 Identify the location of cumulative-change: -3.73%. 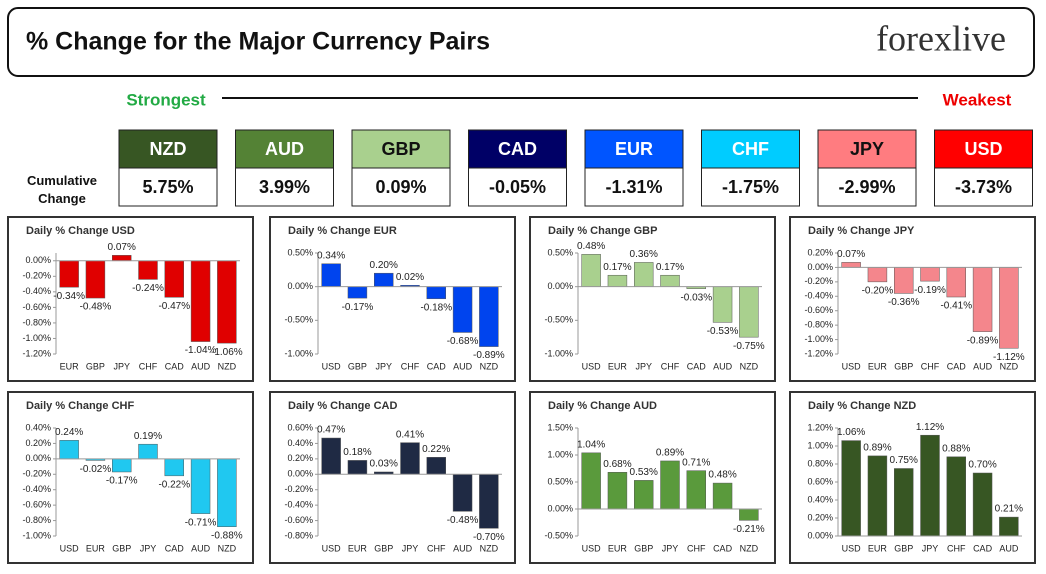
(983, 187).